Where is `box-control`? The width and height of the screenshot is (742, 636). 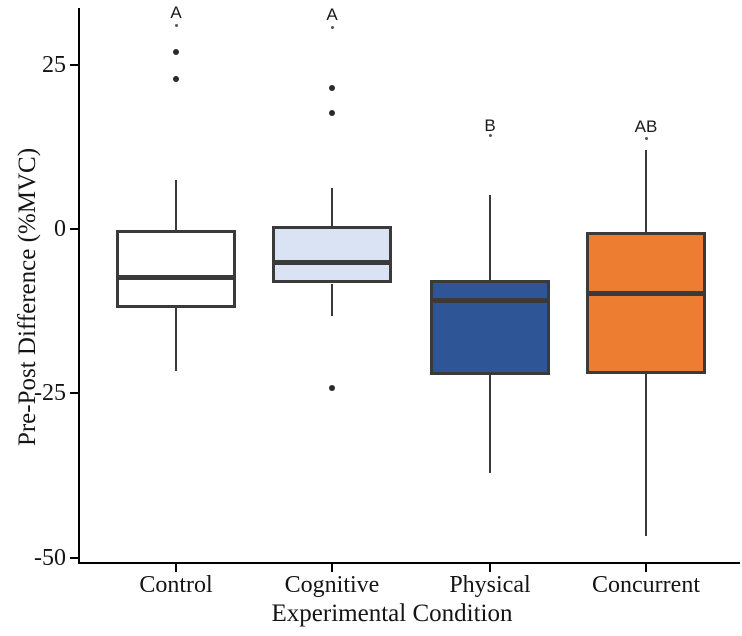 box-control is located at coordinates (176, 269).